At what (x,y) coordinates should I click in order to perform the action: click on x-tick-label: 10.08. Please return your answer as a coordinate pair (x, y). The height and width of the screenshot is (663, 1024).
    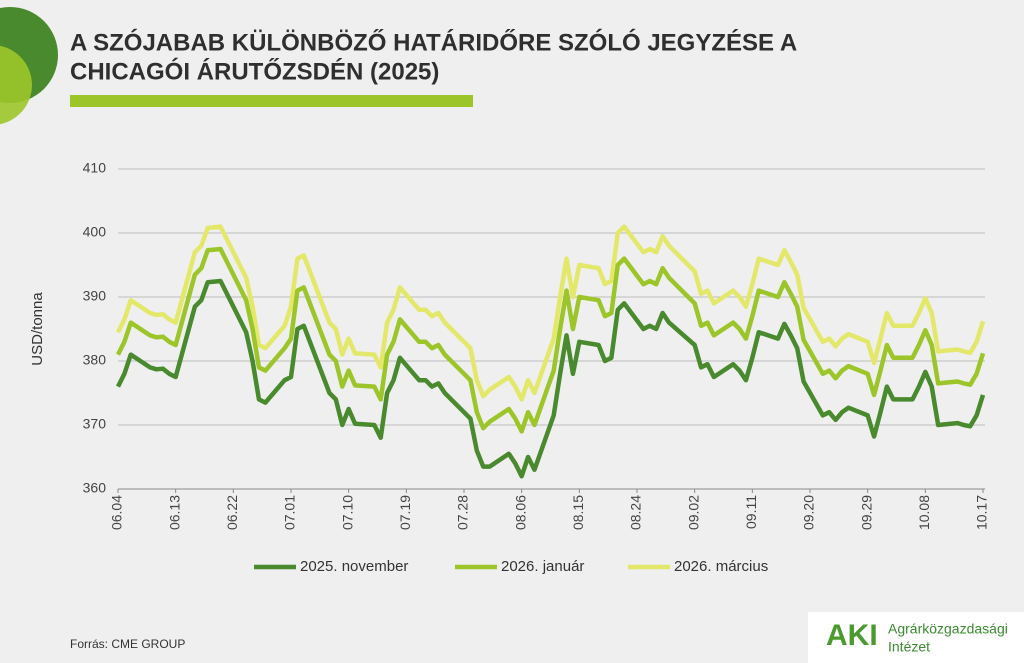
    Looking at the image, I should click on (924, 512).